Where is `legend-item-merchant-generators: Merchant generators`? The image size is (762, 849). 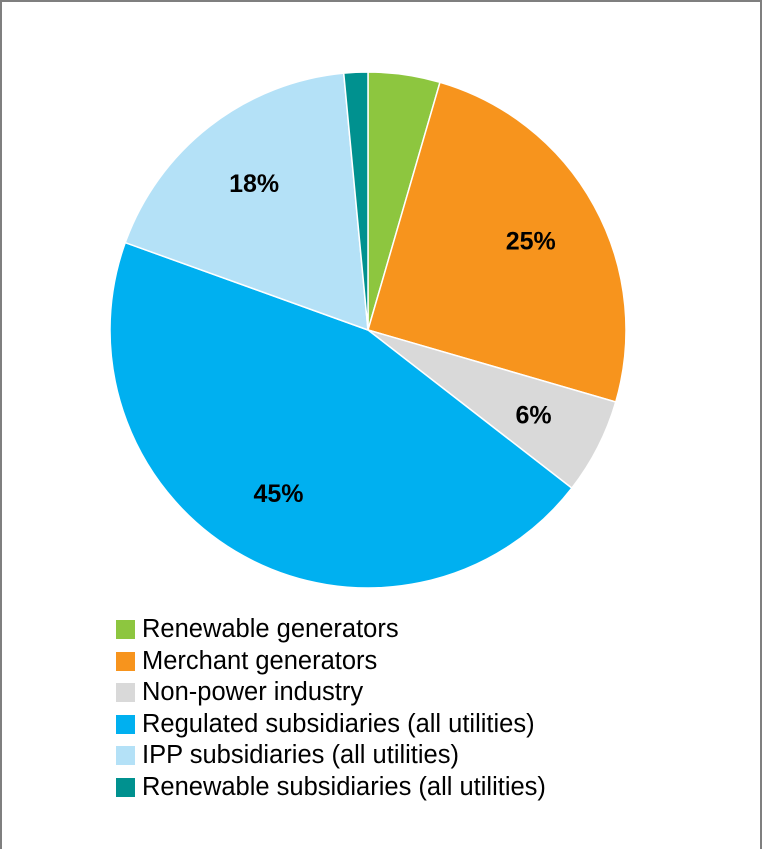
legend-item-merchant-generators: Merchant generators is located at coordinates (331, 662).